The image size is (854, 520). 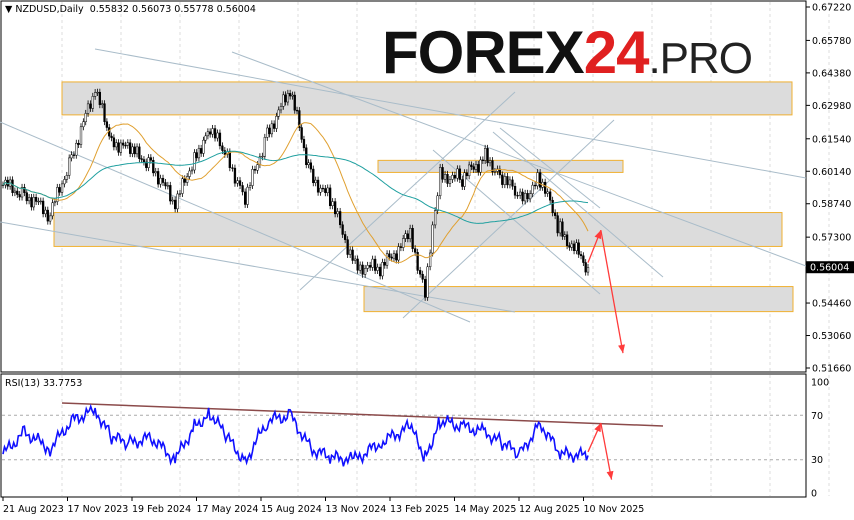 What do you see at coordinates (33, 509) in the screenshot?
I see `x-tick-label: 21 Aug 2023` at bounding box center [33, 509].